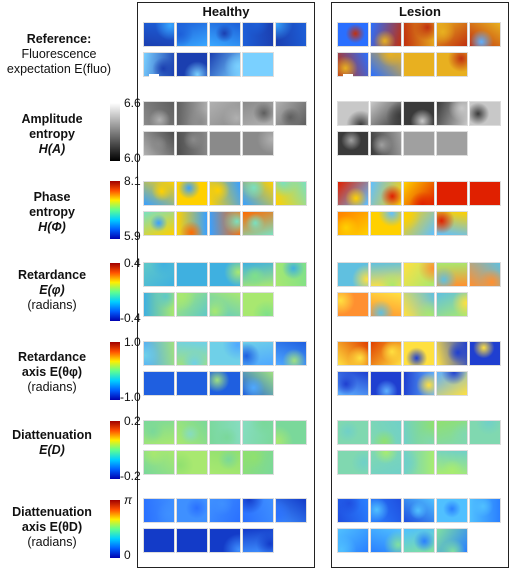 The width and height of the screenshot is (510, 570). I want to click on colorbar-retardance, so click(115, 292).